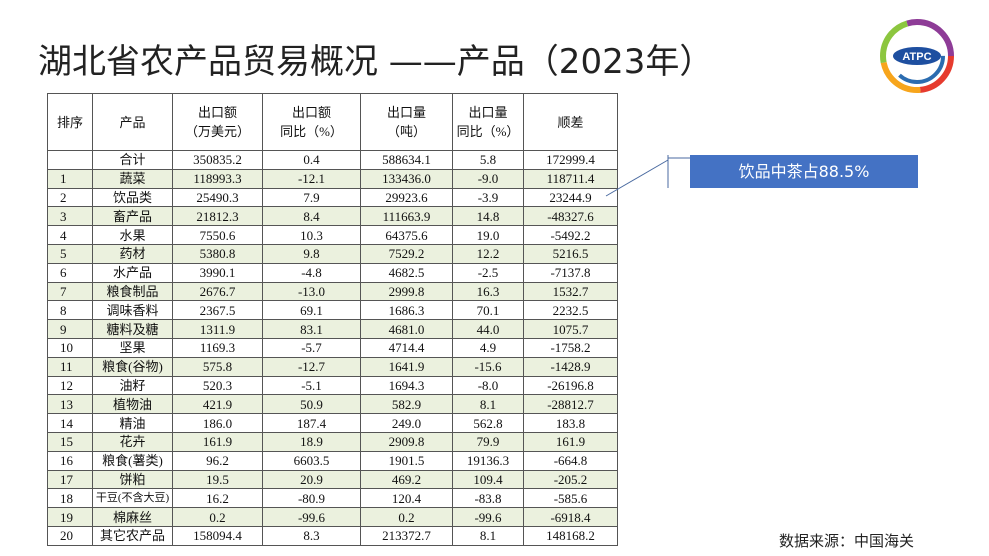  I want to click on table-cell: -15.6, so click(488, 366).